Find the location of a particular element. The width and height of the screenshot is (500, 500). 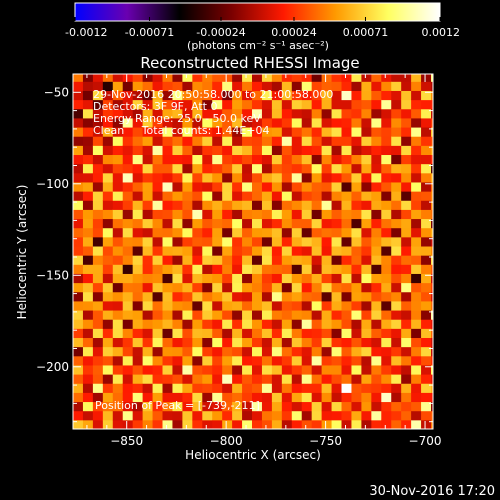

colorbar-tick-label: 0.0012 is located at coordinates (441, 32).